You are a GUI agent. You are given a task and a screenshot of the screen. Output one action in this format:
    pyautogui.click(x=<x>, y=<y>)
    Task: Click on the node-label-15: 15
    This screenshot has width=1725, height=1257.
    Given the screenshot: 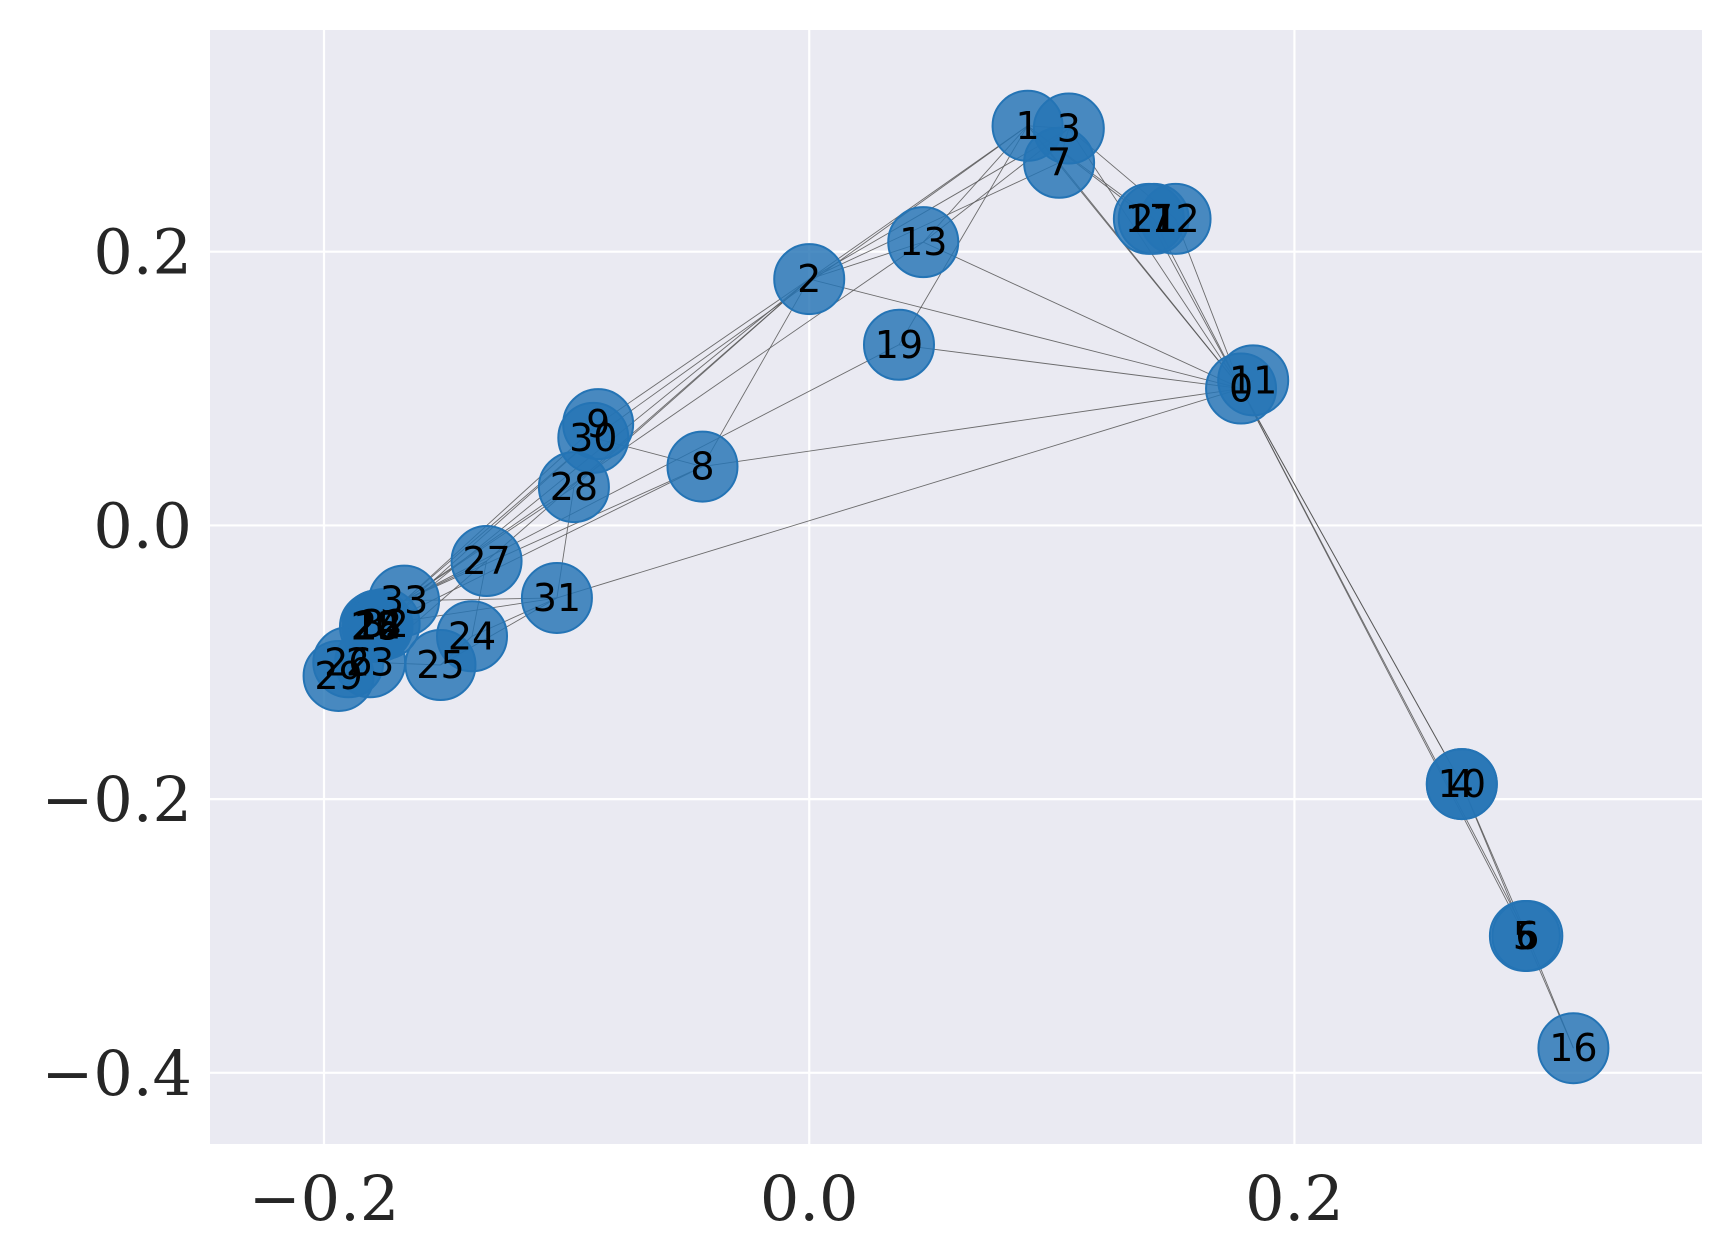 What is the action you would take?
    pyautogui.click(x=377, y=627)
    